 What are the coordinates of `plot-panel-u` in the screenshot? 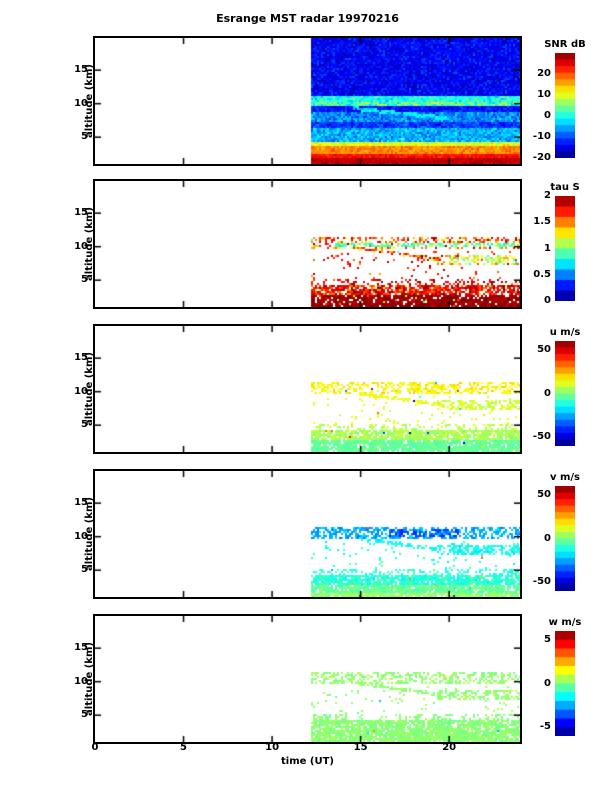 It's located at (307, 389).